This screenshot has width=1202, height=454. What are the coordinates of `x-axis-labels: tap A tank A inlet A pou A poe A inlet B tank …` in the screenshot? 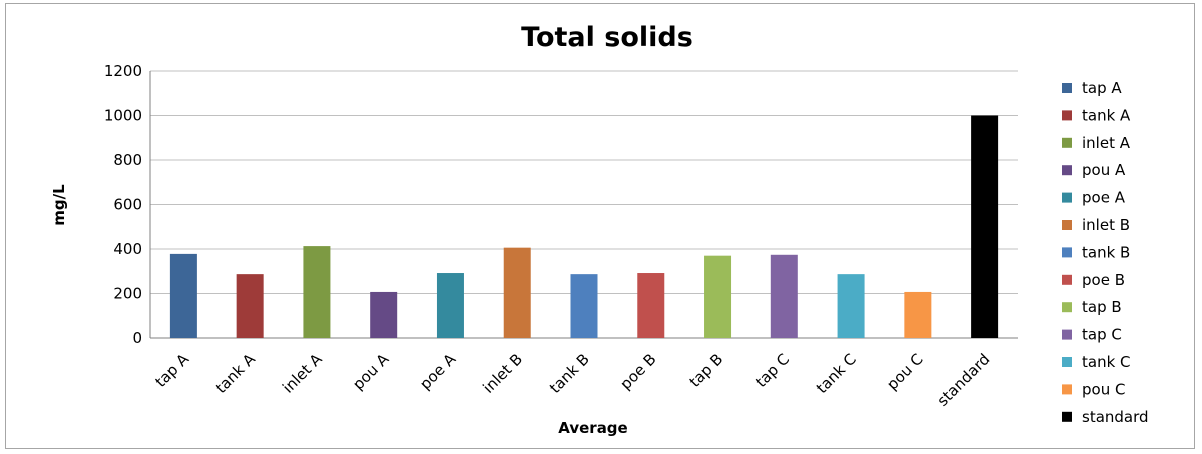 It's located at (572, 380).